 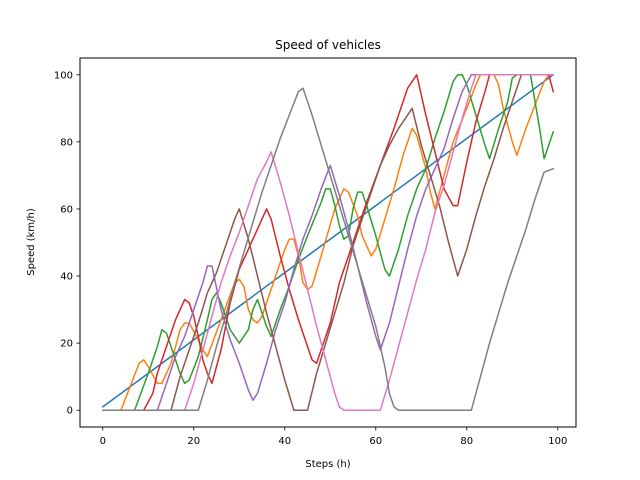 I want to click on y-tick-label: 80, so click(x=66, y=142).